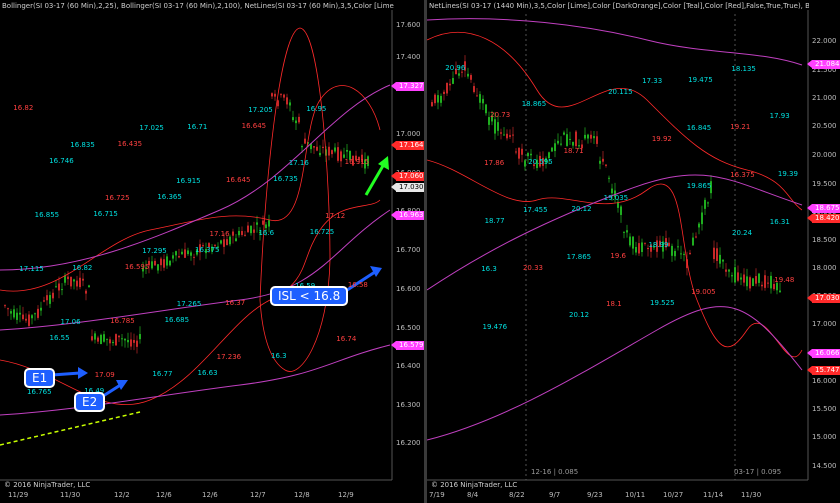 The width and height of the screenshot is (840, 503). I want to click on copyright: © 2016 NinjaTrader, LLC, so click(474, 485).